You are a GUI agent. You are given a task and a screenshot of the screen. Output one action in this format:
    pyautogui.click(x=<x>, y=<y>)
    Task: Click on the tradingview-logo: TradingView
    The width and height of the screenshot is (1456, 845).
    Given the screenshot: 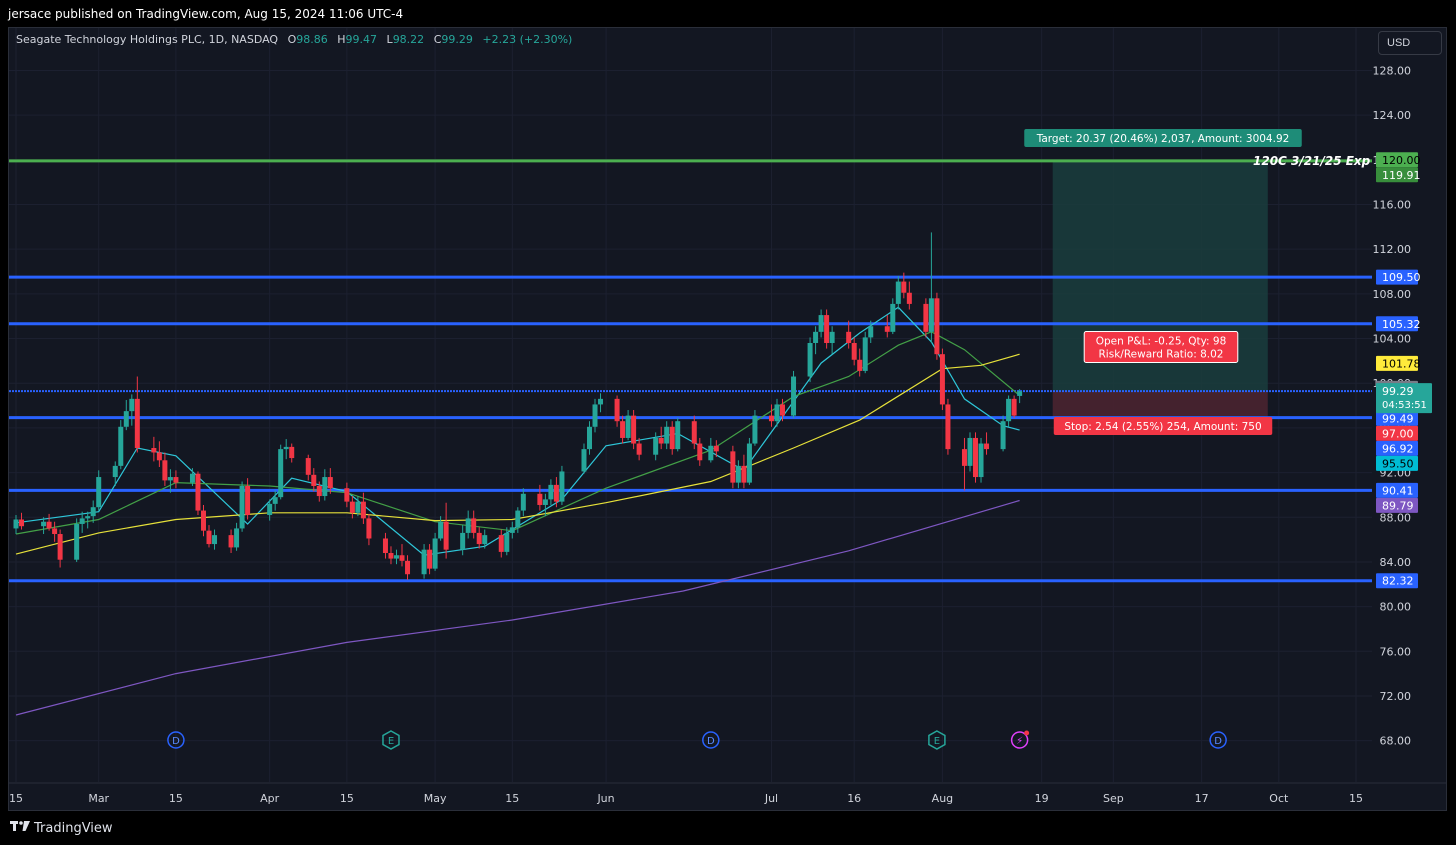 What is the action you would take?
    pyautogui.click(x=61, y=828)
    